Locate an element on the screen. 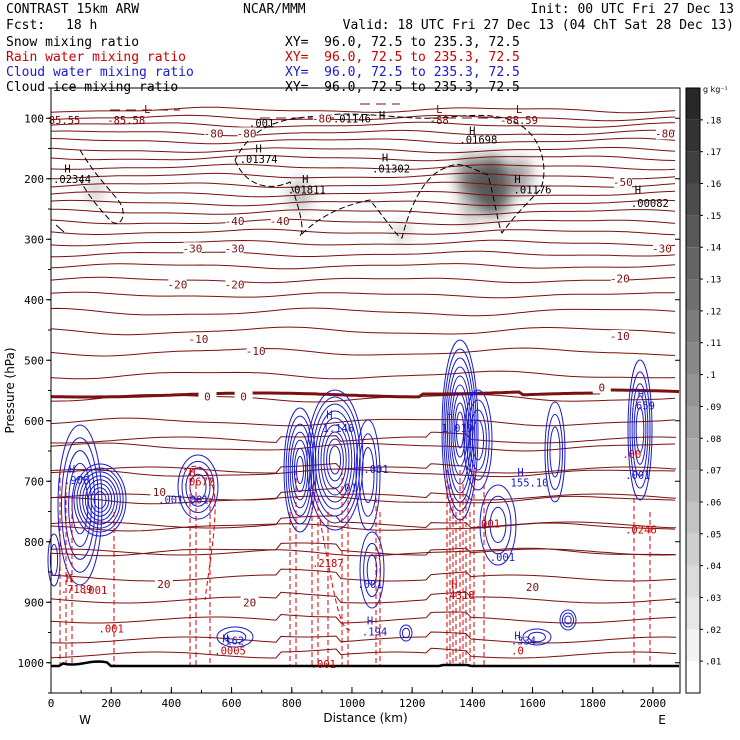 Image resolution: width=740 pixels, height=740 pixels. snow-shading is located at coordinates (309, 199).